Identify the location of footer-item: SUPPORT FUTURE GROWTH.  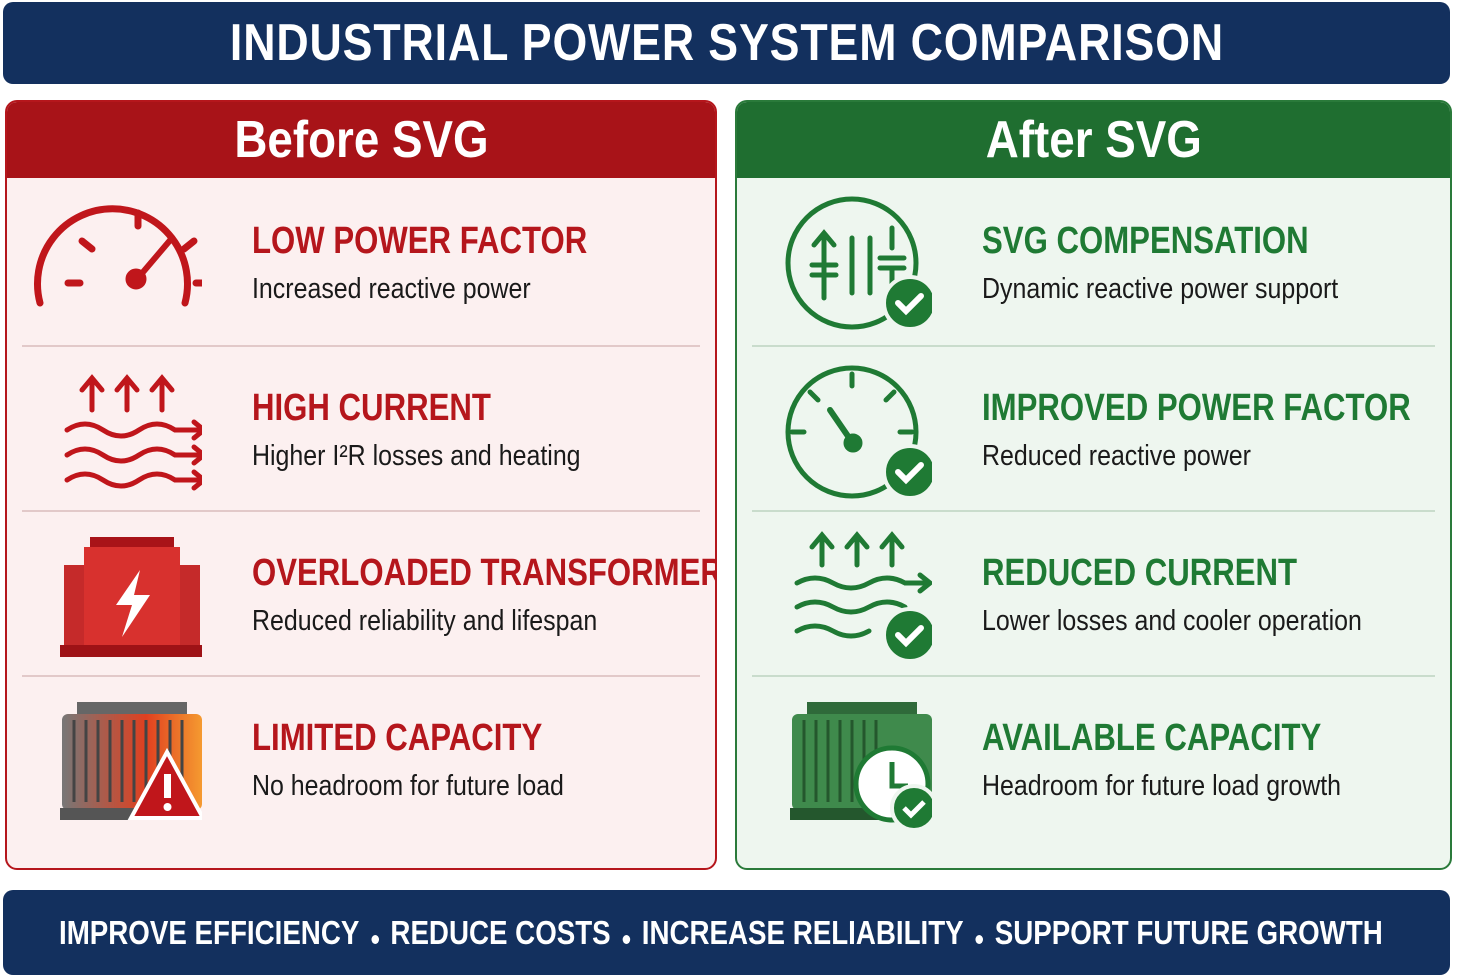
(1188, 932).